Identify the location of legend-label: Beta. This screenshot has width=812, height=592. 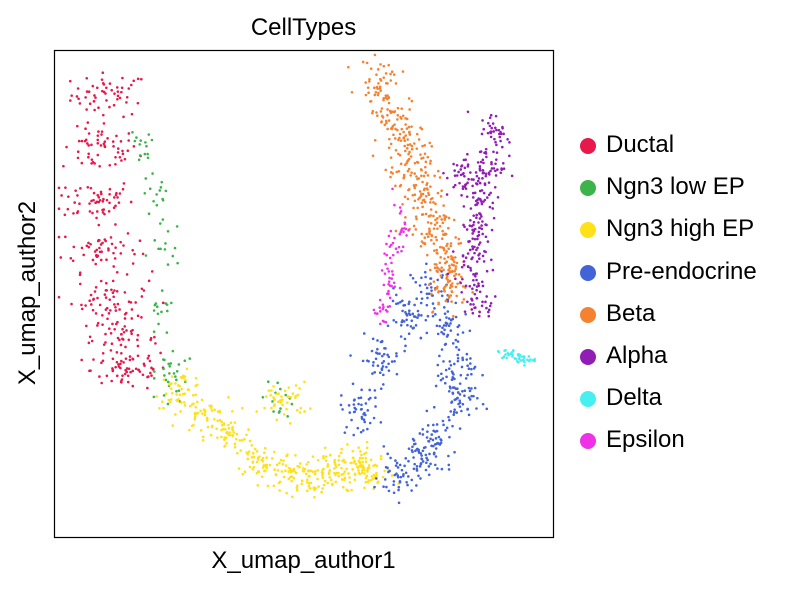
(631, 313).